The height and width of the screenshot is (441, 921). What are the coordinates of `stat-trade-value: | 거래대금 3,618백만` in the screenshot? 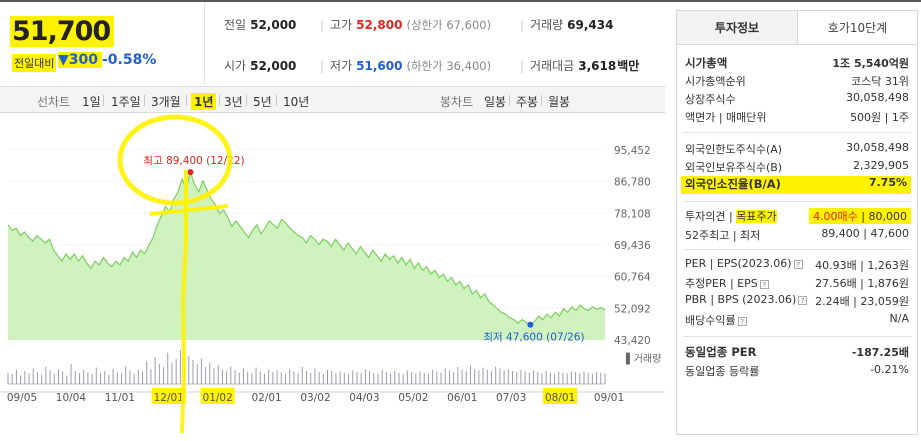 It's located at (580, 66).